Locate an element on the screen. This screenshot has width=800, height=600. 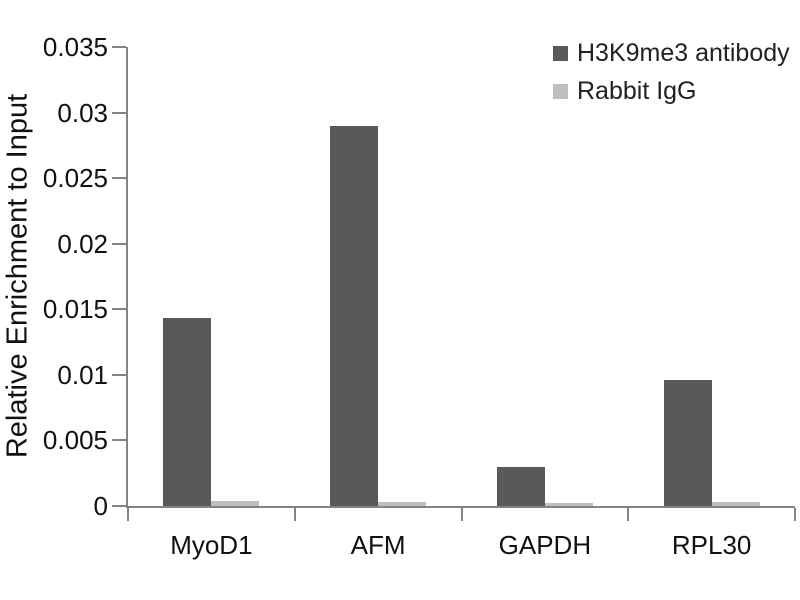
y-tick-label: 0 is located at coordinates (100, 506).